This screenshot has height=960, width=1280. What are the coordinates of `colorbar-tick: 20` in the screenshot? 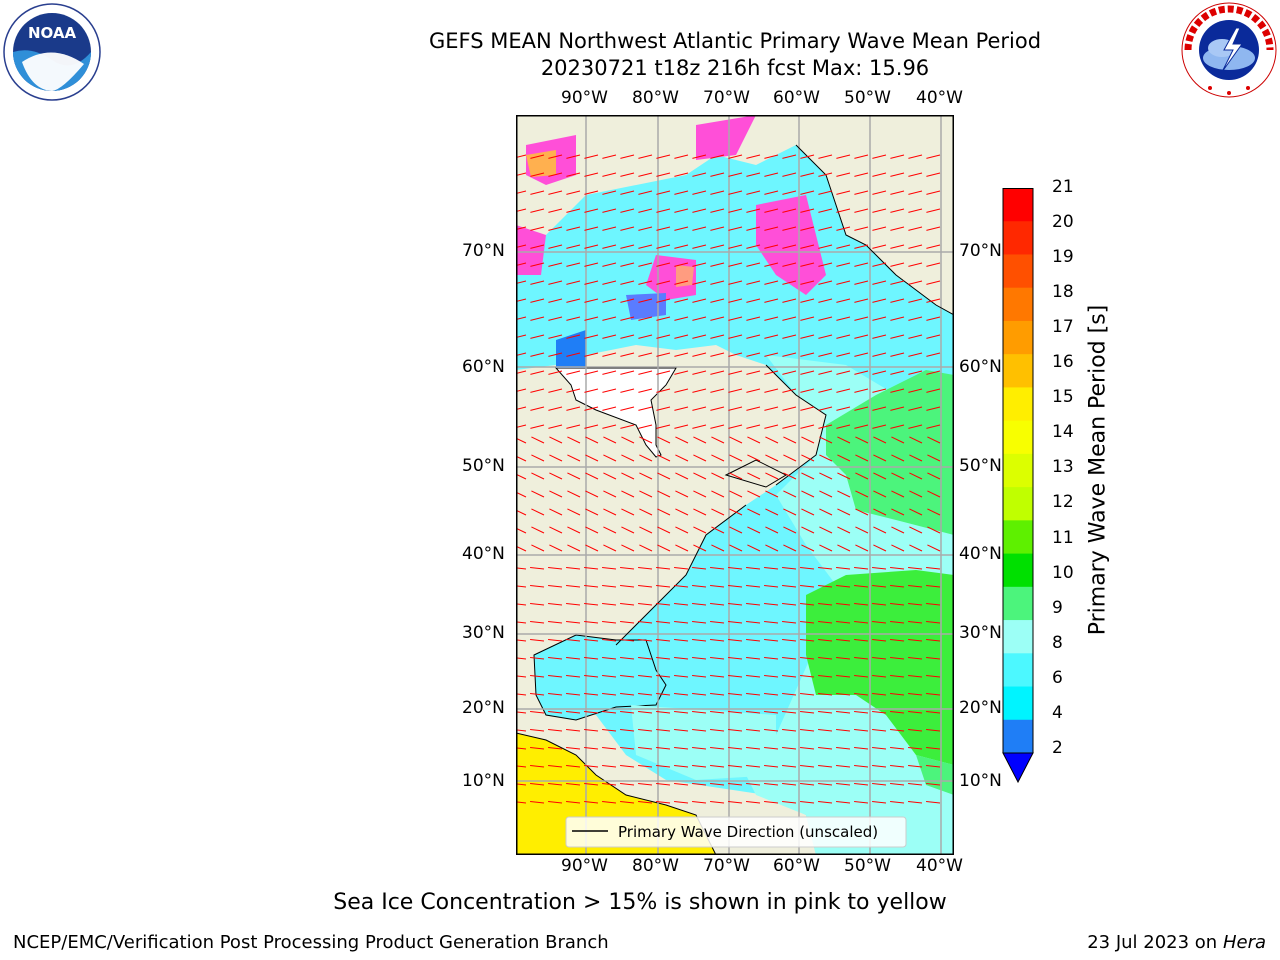 It's located at (1063, 222).